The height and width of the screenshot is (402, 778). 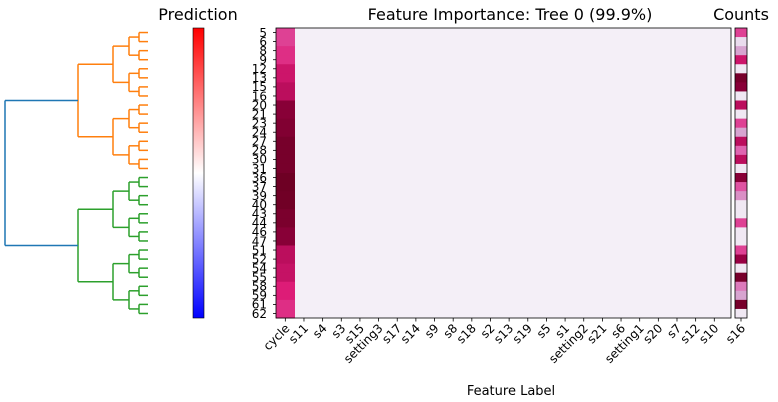 What do you see at coordinates (263, 42) in the screenshot?
I see `y-tick-label: 6` at bounding box center [263, 42].